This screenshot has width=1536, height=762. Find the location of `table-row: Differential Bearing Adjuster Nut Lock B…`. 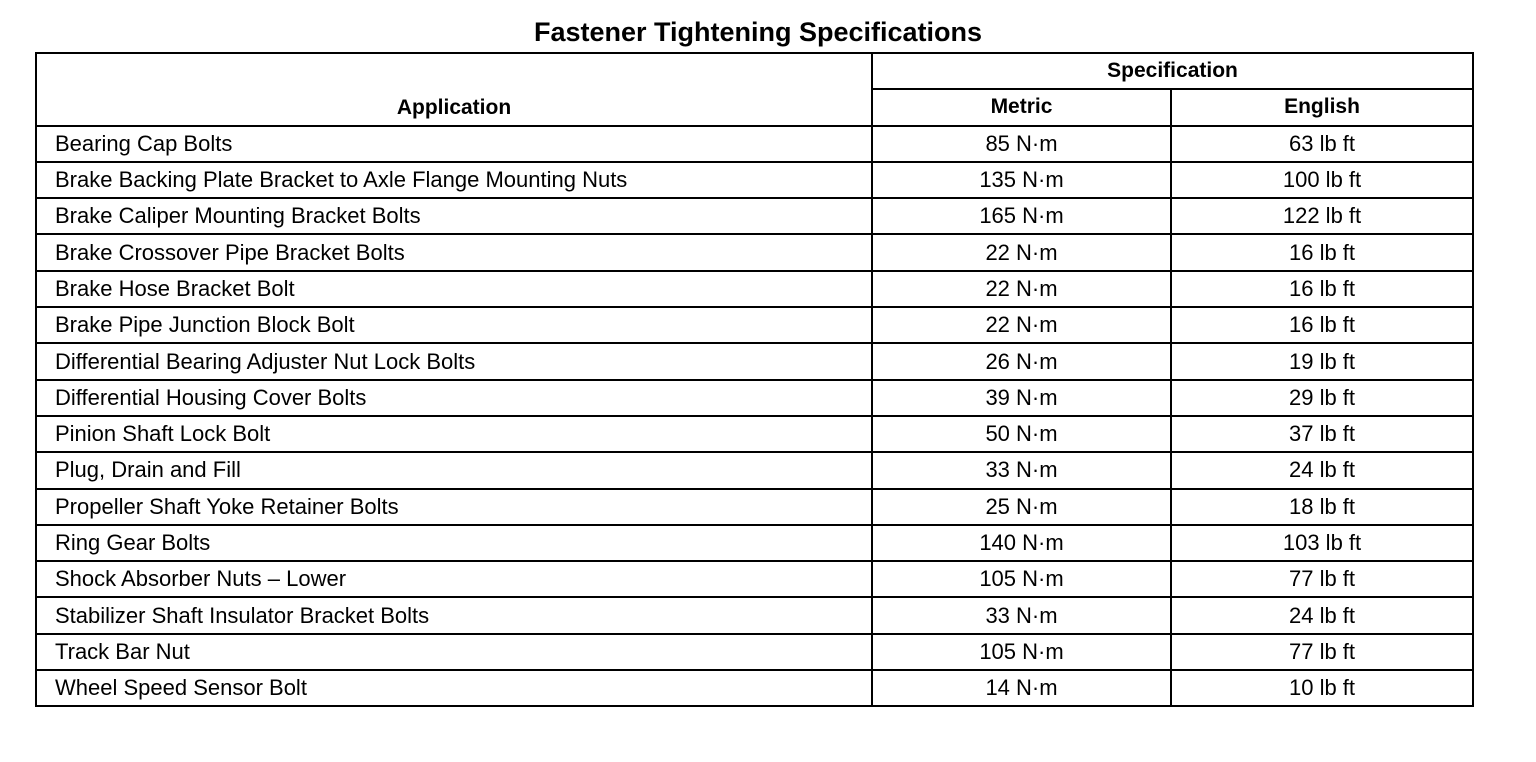

table-row: Differential Bearing Adjuster Nut Lock B… is located at coordinates (755, 361).